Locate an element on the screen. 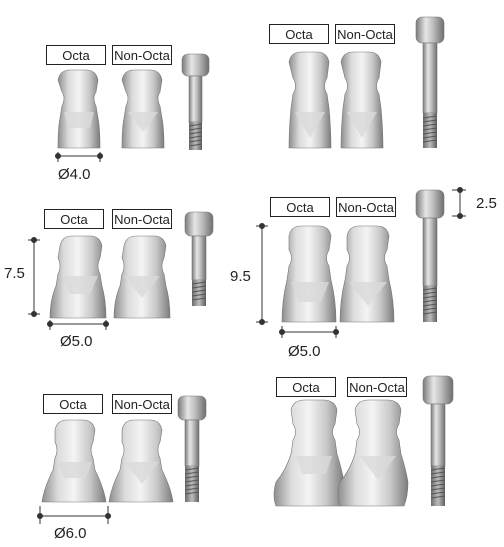 This screenshot has width=504, height=547. label-non-octa-1: Non-Octa is located at coordinates (142, 55).